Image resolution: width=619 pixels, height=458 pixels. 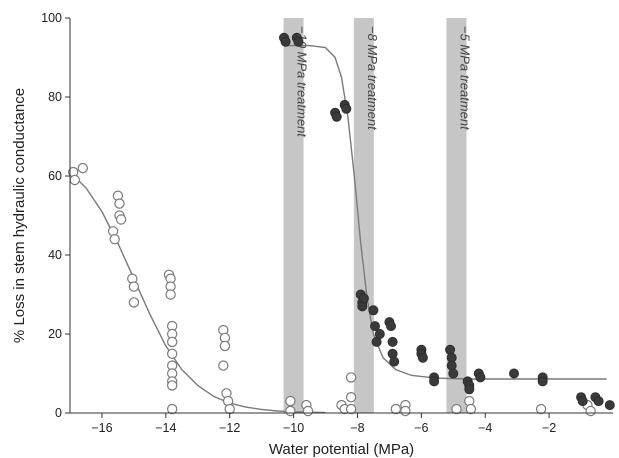 What do you see at coordinates (464, 78) in the screenshot?
I see `treatment-band-label: −5 MPa treatment` at bounding box center [464, 78].